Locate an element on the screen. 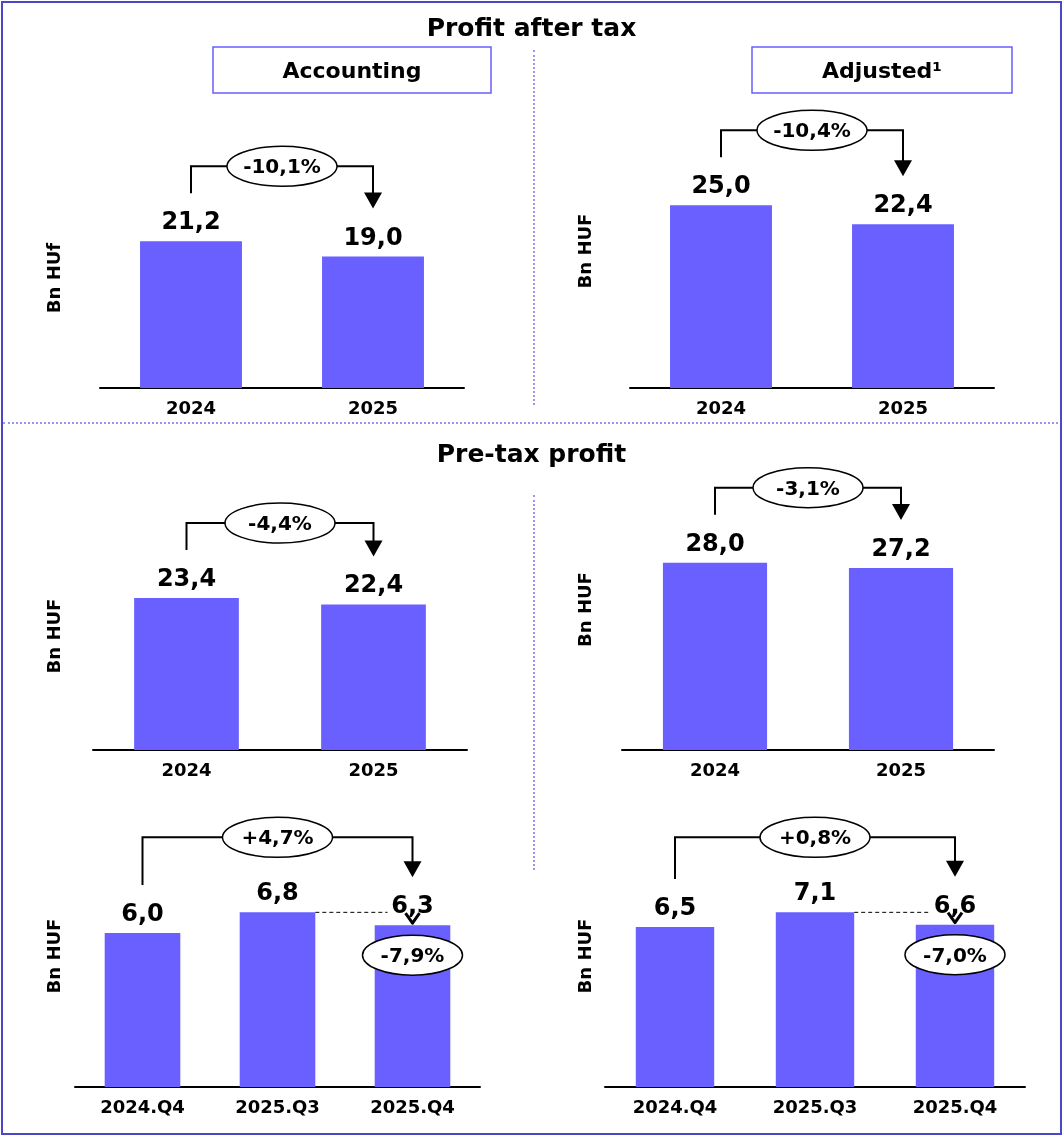 Image resolution: width=1063 pixels, height=1138 pixels. data-label: 7,1 is located at coordinates (815, 892).